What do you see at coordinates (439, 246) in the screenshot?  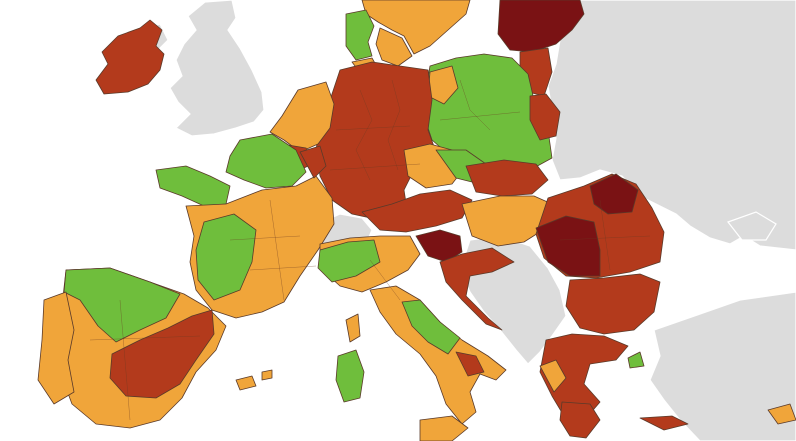 I see `region-slovenia` at bounding box center [439, 246].